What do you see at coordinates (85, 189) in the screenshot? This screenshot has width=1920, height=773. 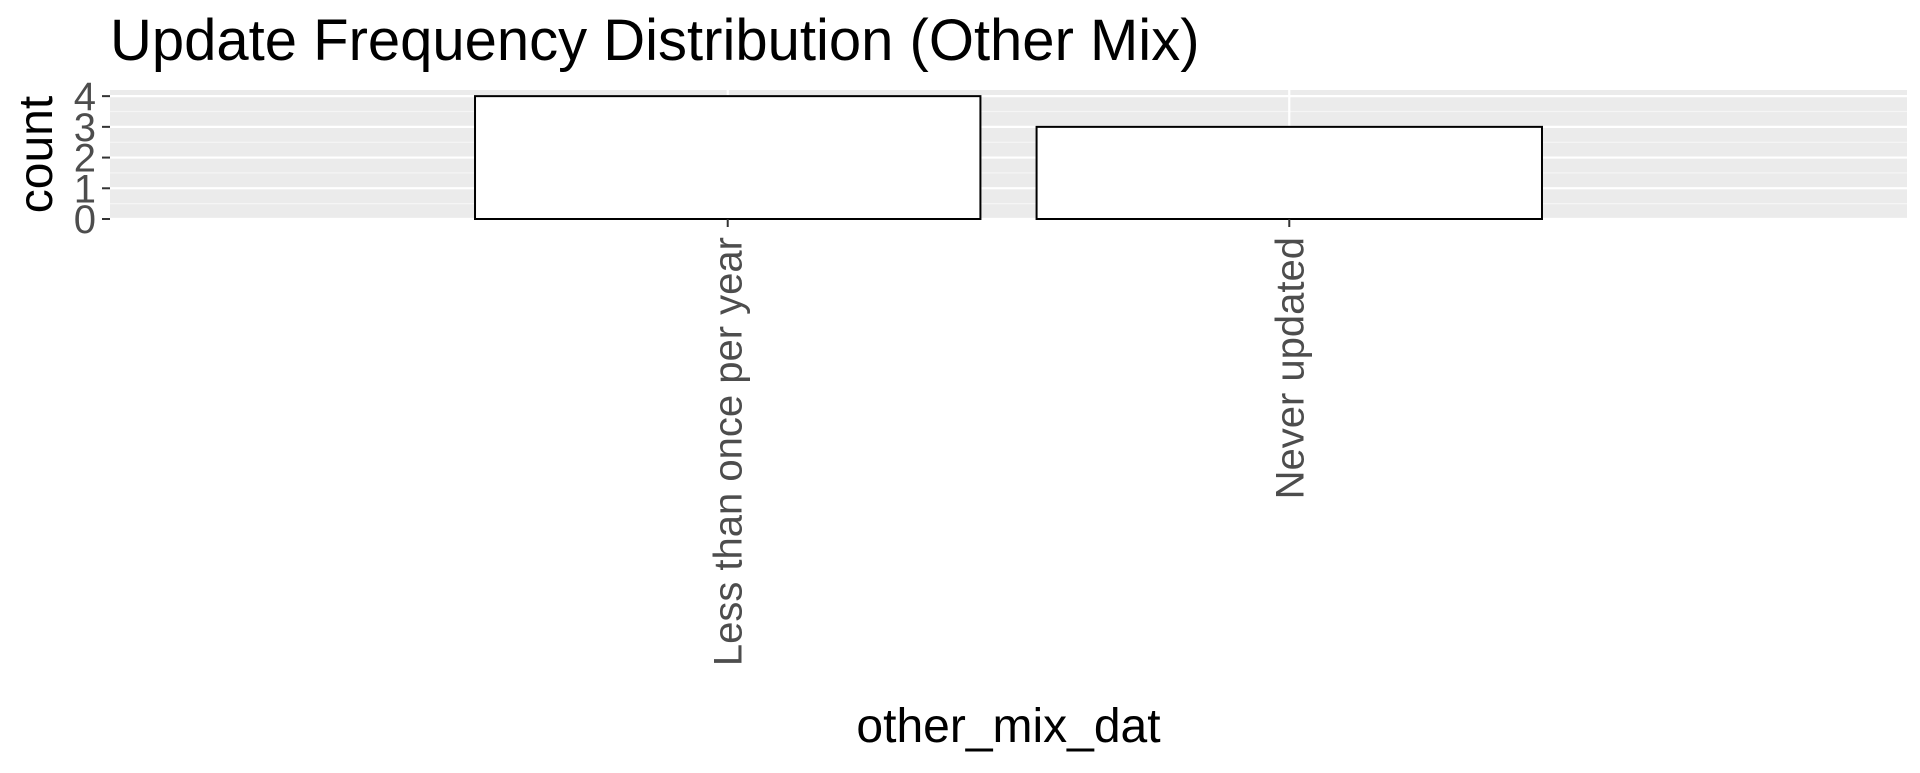 I see `y-tick-label: 1` at bounding box center [85, 189].